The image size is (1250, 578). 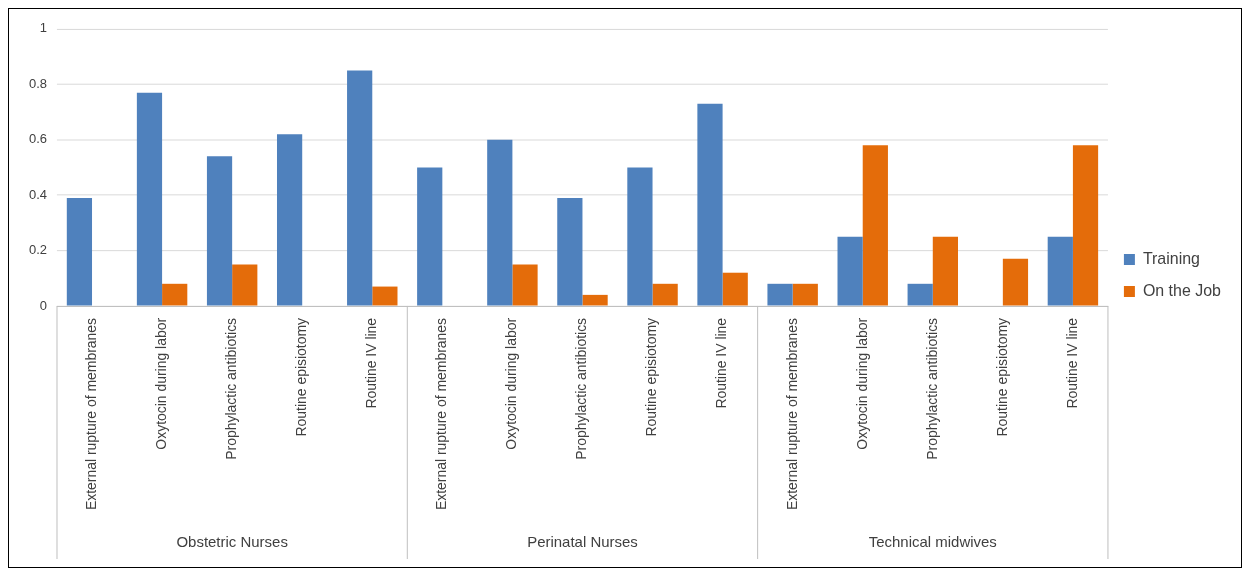 I want to click on legend-label: On the Job, so click(x=1182, y=290).